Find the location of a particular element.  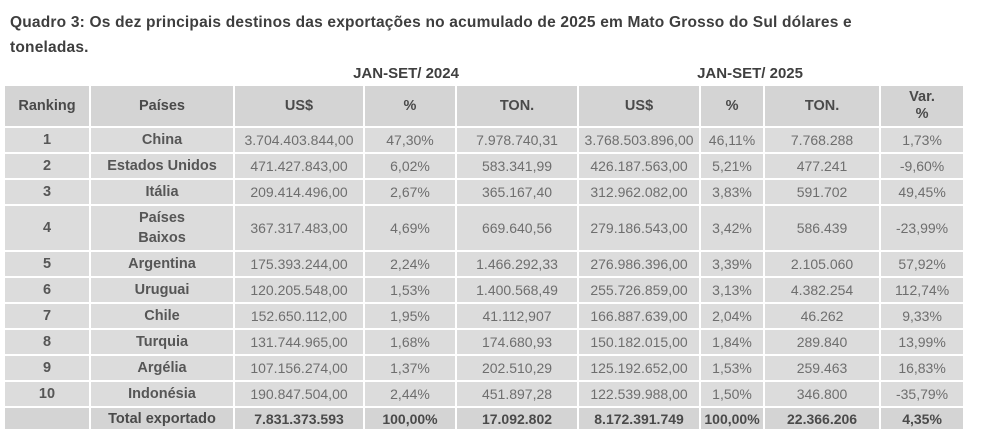

total-usd-2025: 8.172.391.749 is located at coordinates (639, 418).